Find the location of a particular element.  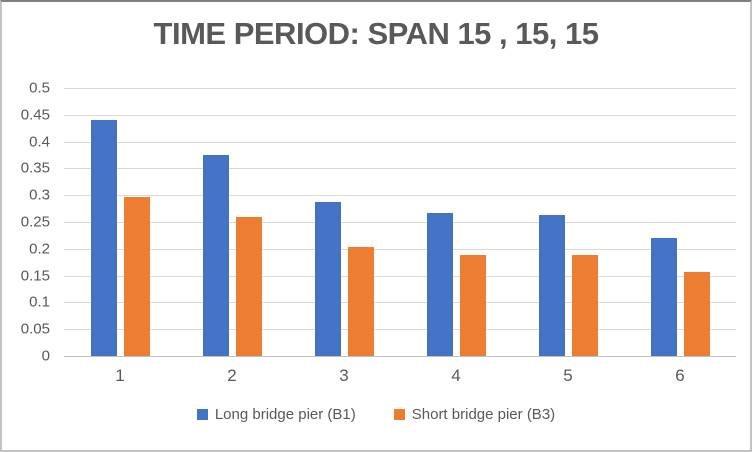

legend-item-series1: Long bridge pier (B1) is located at coordinates (276, 414).